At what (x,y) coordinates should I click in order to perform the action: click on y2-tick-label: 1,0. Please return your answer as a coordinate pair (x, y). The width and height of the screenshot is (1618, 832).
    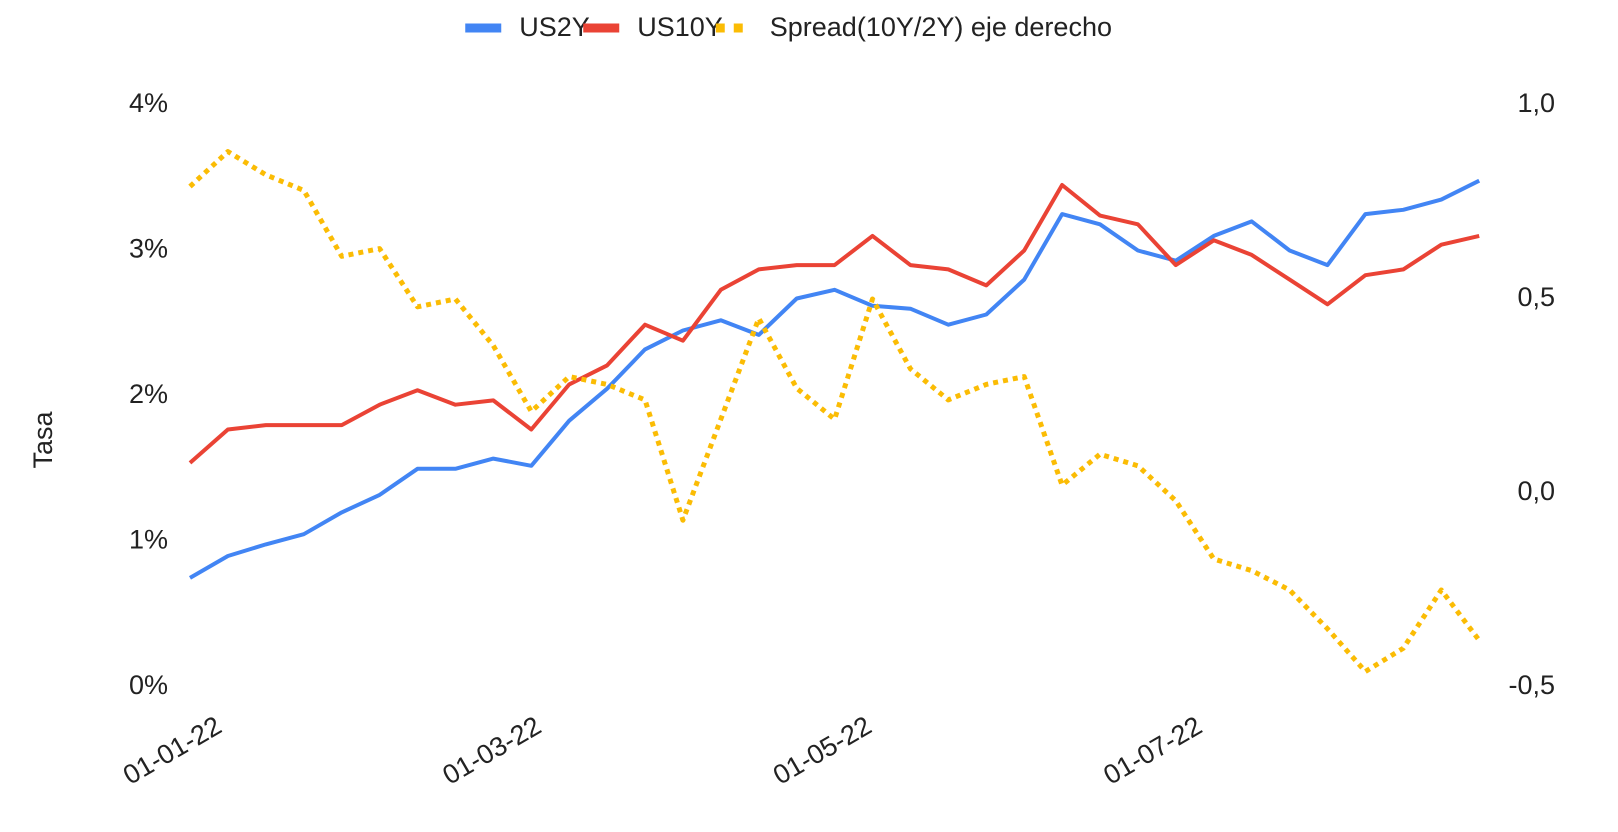
    Looking at the image, I should click on (1536, 103).